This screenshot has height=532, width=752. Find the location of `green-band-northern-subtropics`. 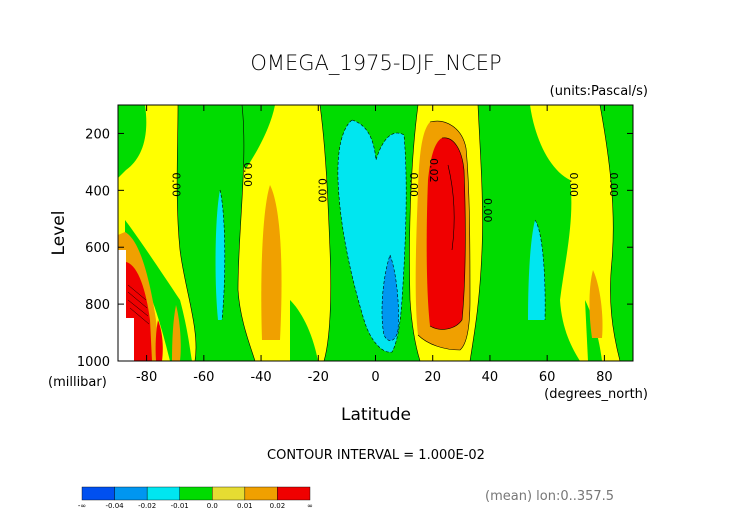

green-band-northern-subtropics is located at coordinates (525, 233).